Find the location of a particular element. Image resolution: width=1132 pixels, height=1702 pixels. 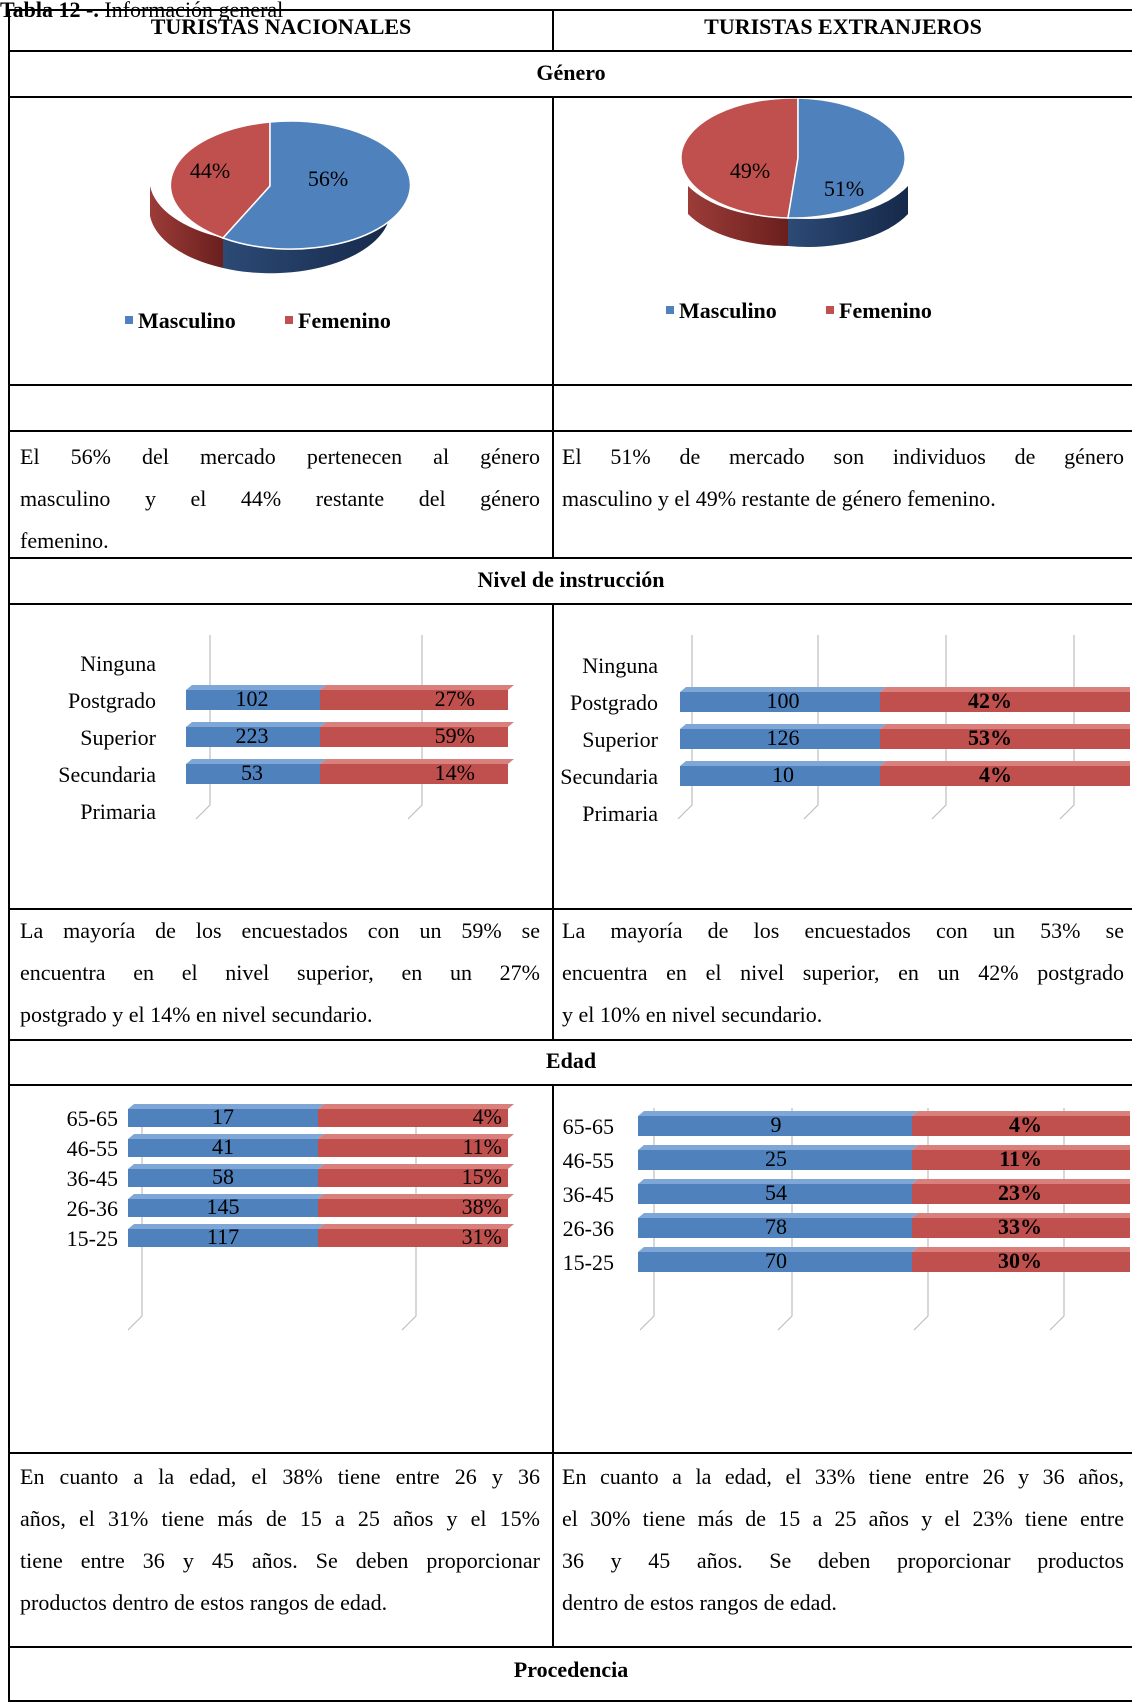

pie-side-femenino is located at coordinates (186, 227).